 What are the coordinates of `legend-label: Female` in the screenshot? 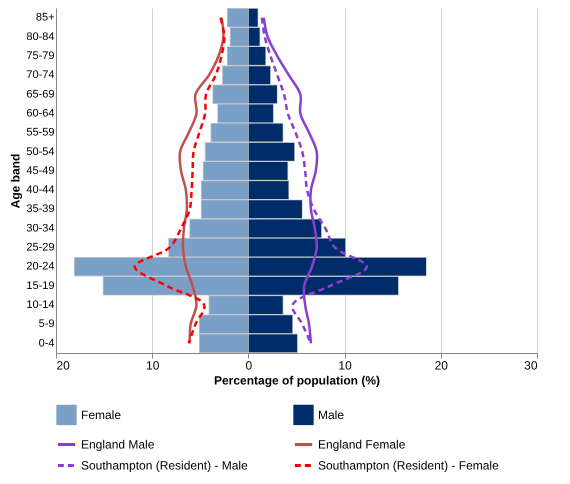 It's located at (101, 415).